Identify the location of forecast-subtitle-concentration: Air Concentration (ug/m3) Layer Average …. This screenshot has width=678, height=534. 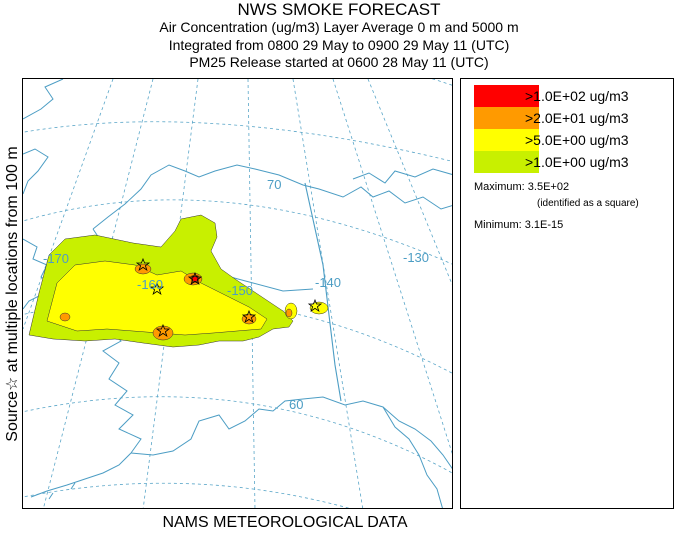
(339, 27).